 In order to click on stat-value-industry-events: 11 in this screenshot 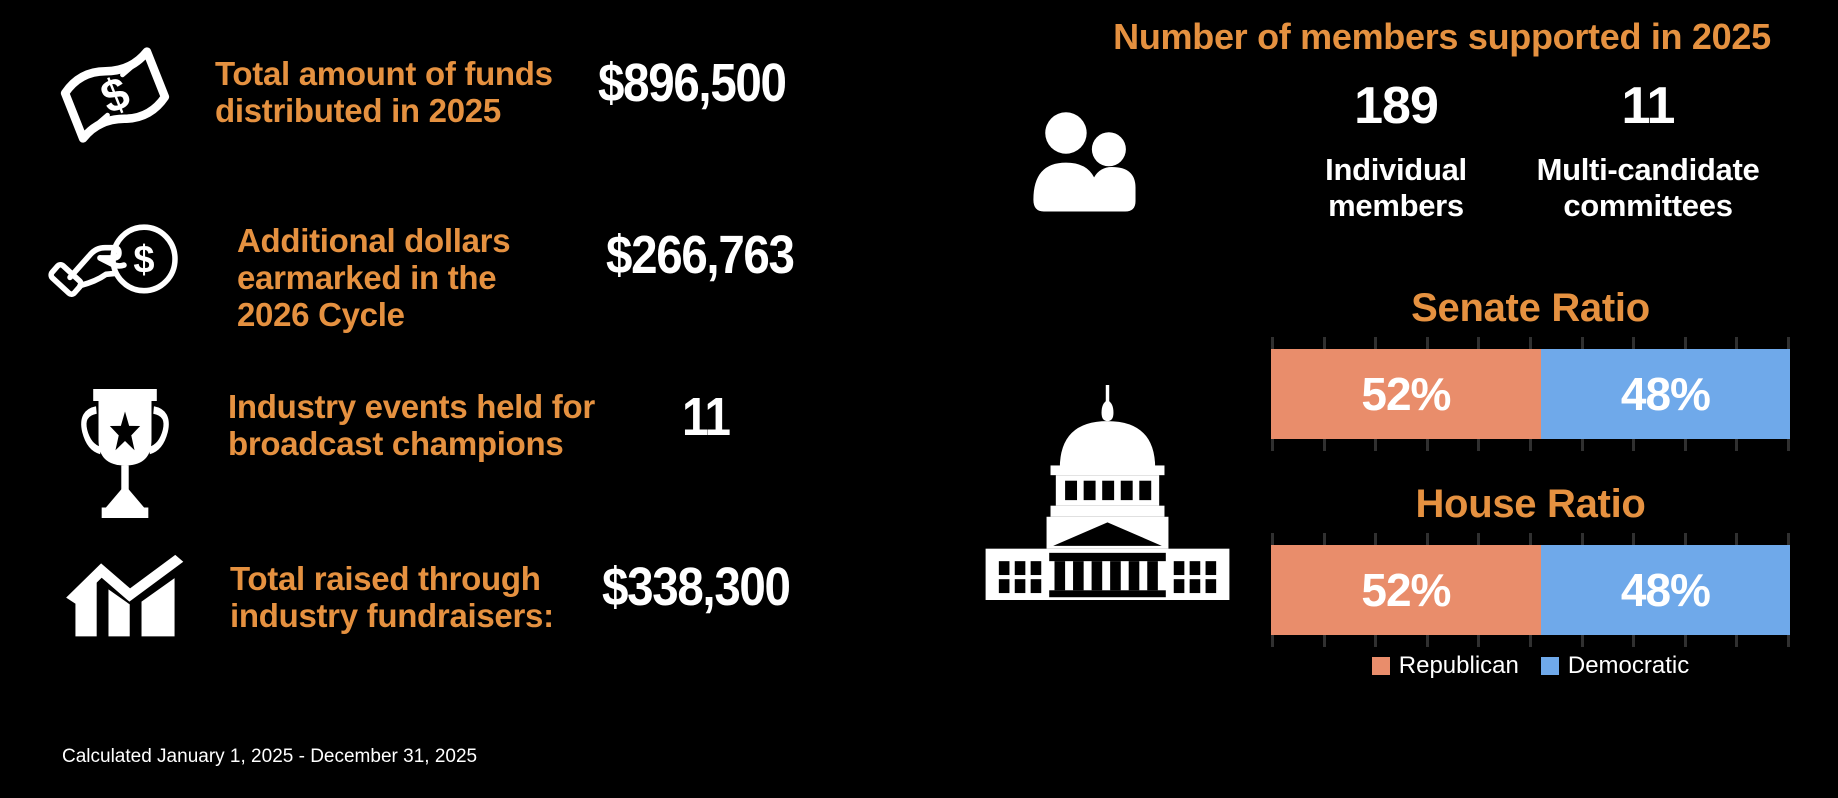, I will do `click(706, 417)`.